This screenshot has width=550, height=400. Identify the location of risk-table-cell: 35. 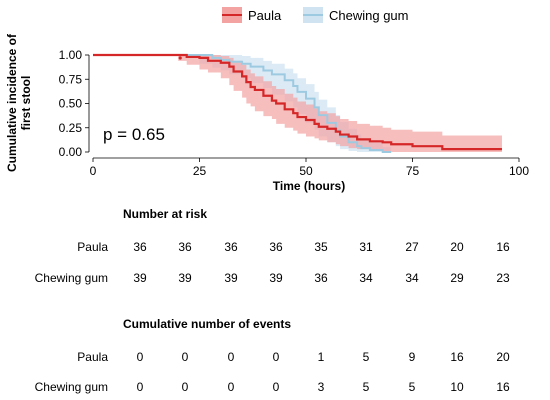
(321, 247).